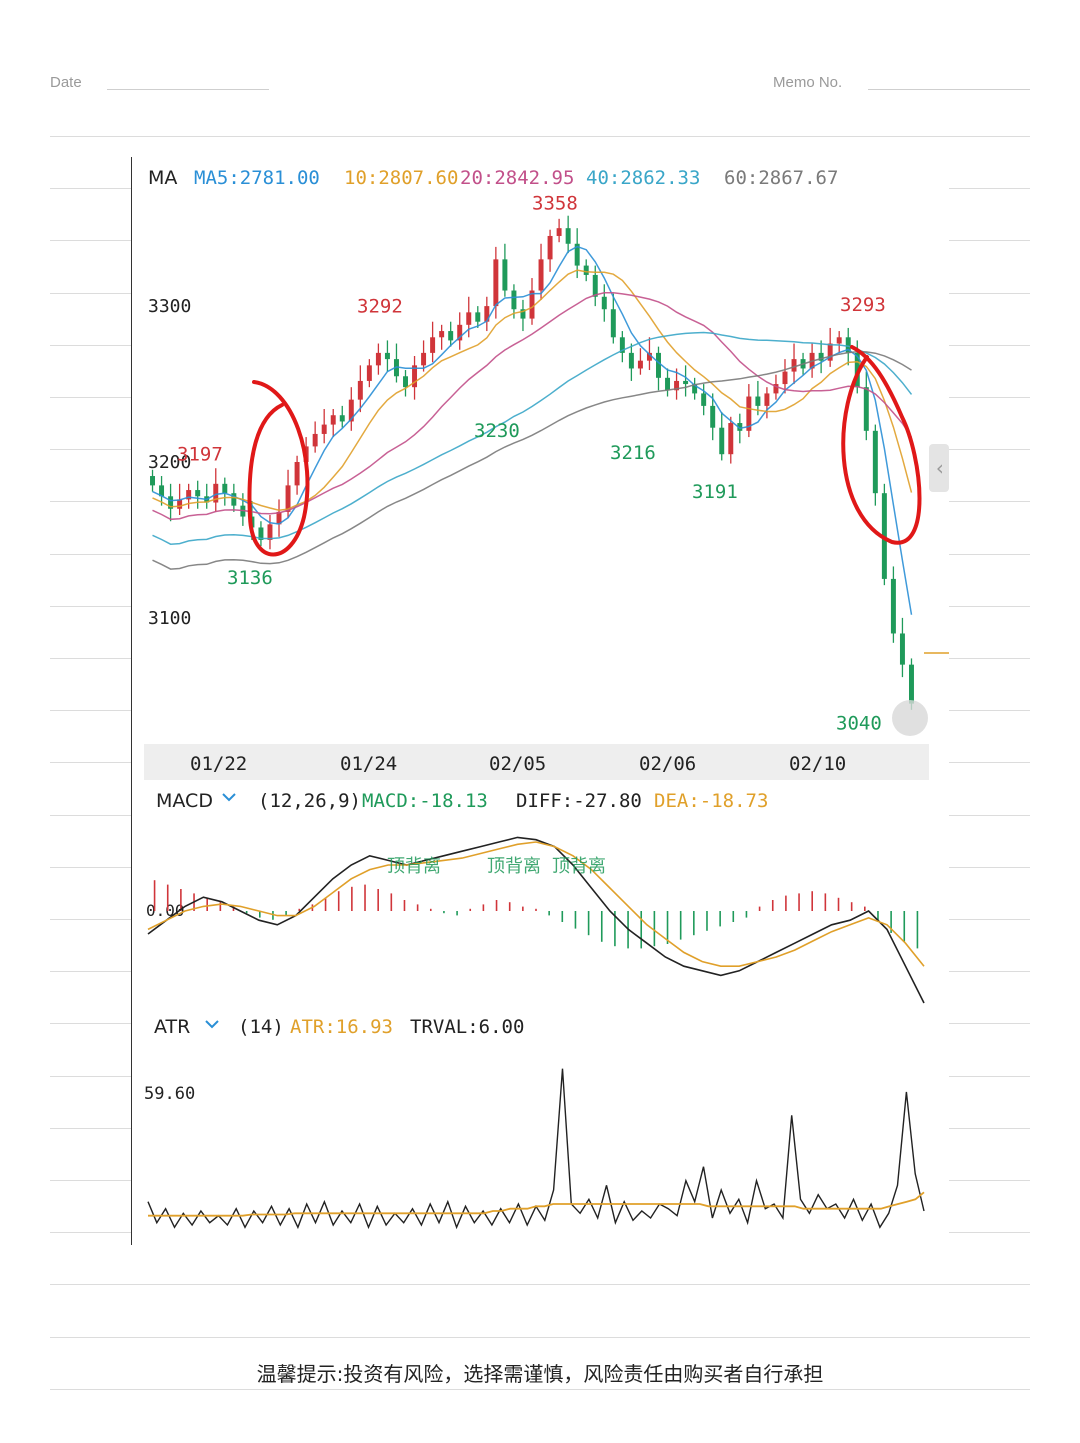 This screenshot has height=1443, width=1080. I want to click on x-axis-band, so click(536, 762).